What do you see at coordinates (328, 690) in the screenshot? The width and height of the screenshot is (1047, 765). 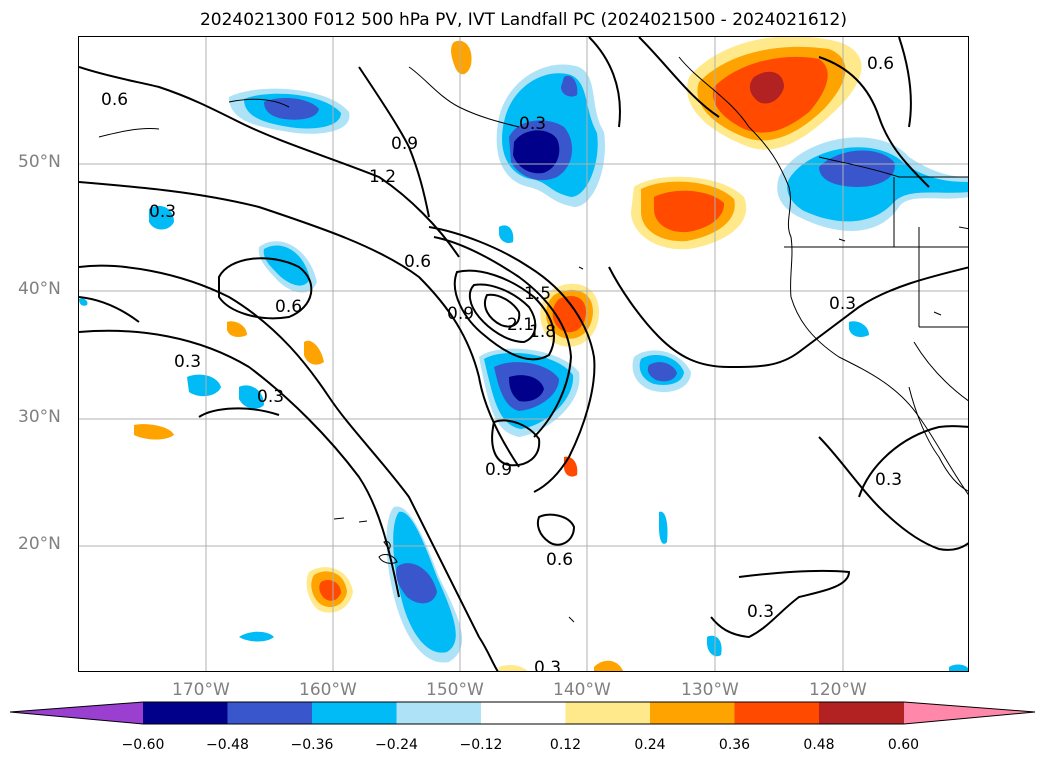 I see `lon-label: 160°W` at bounding box center [328, 690].